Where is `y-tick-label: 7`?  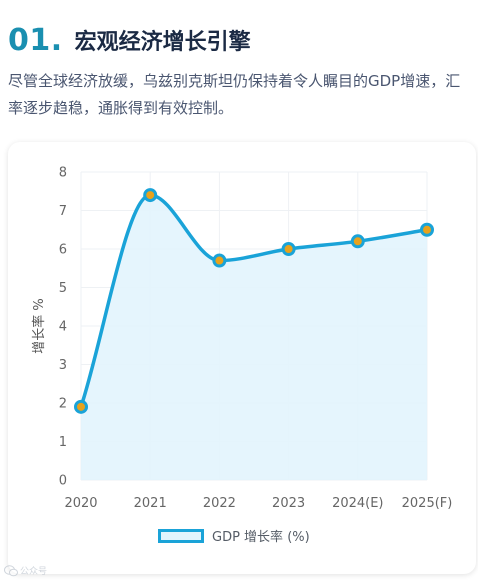
y-tick-label: 7 is located at coordinates (63, 211).